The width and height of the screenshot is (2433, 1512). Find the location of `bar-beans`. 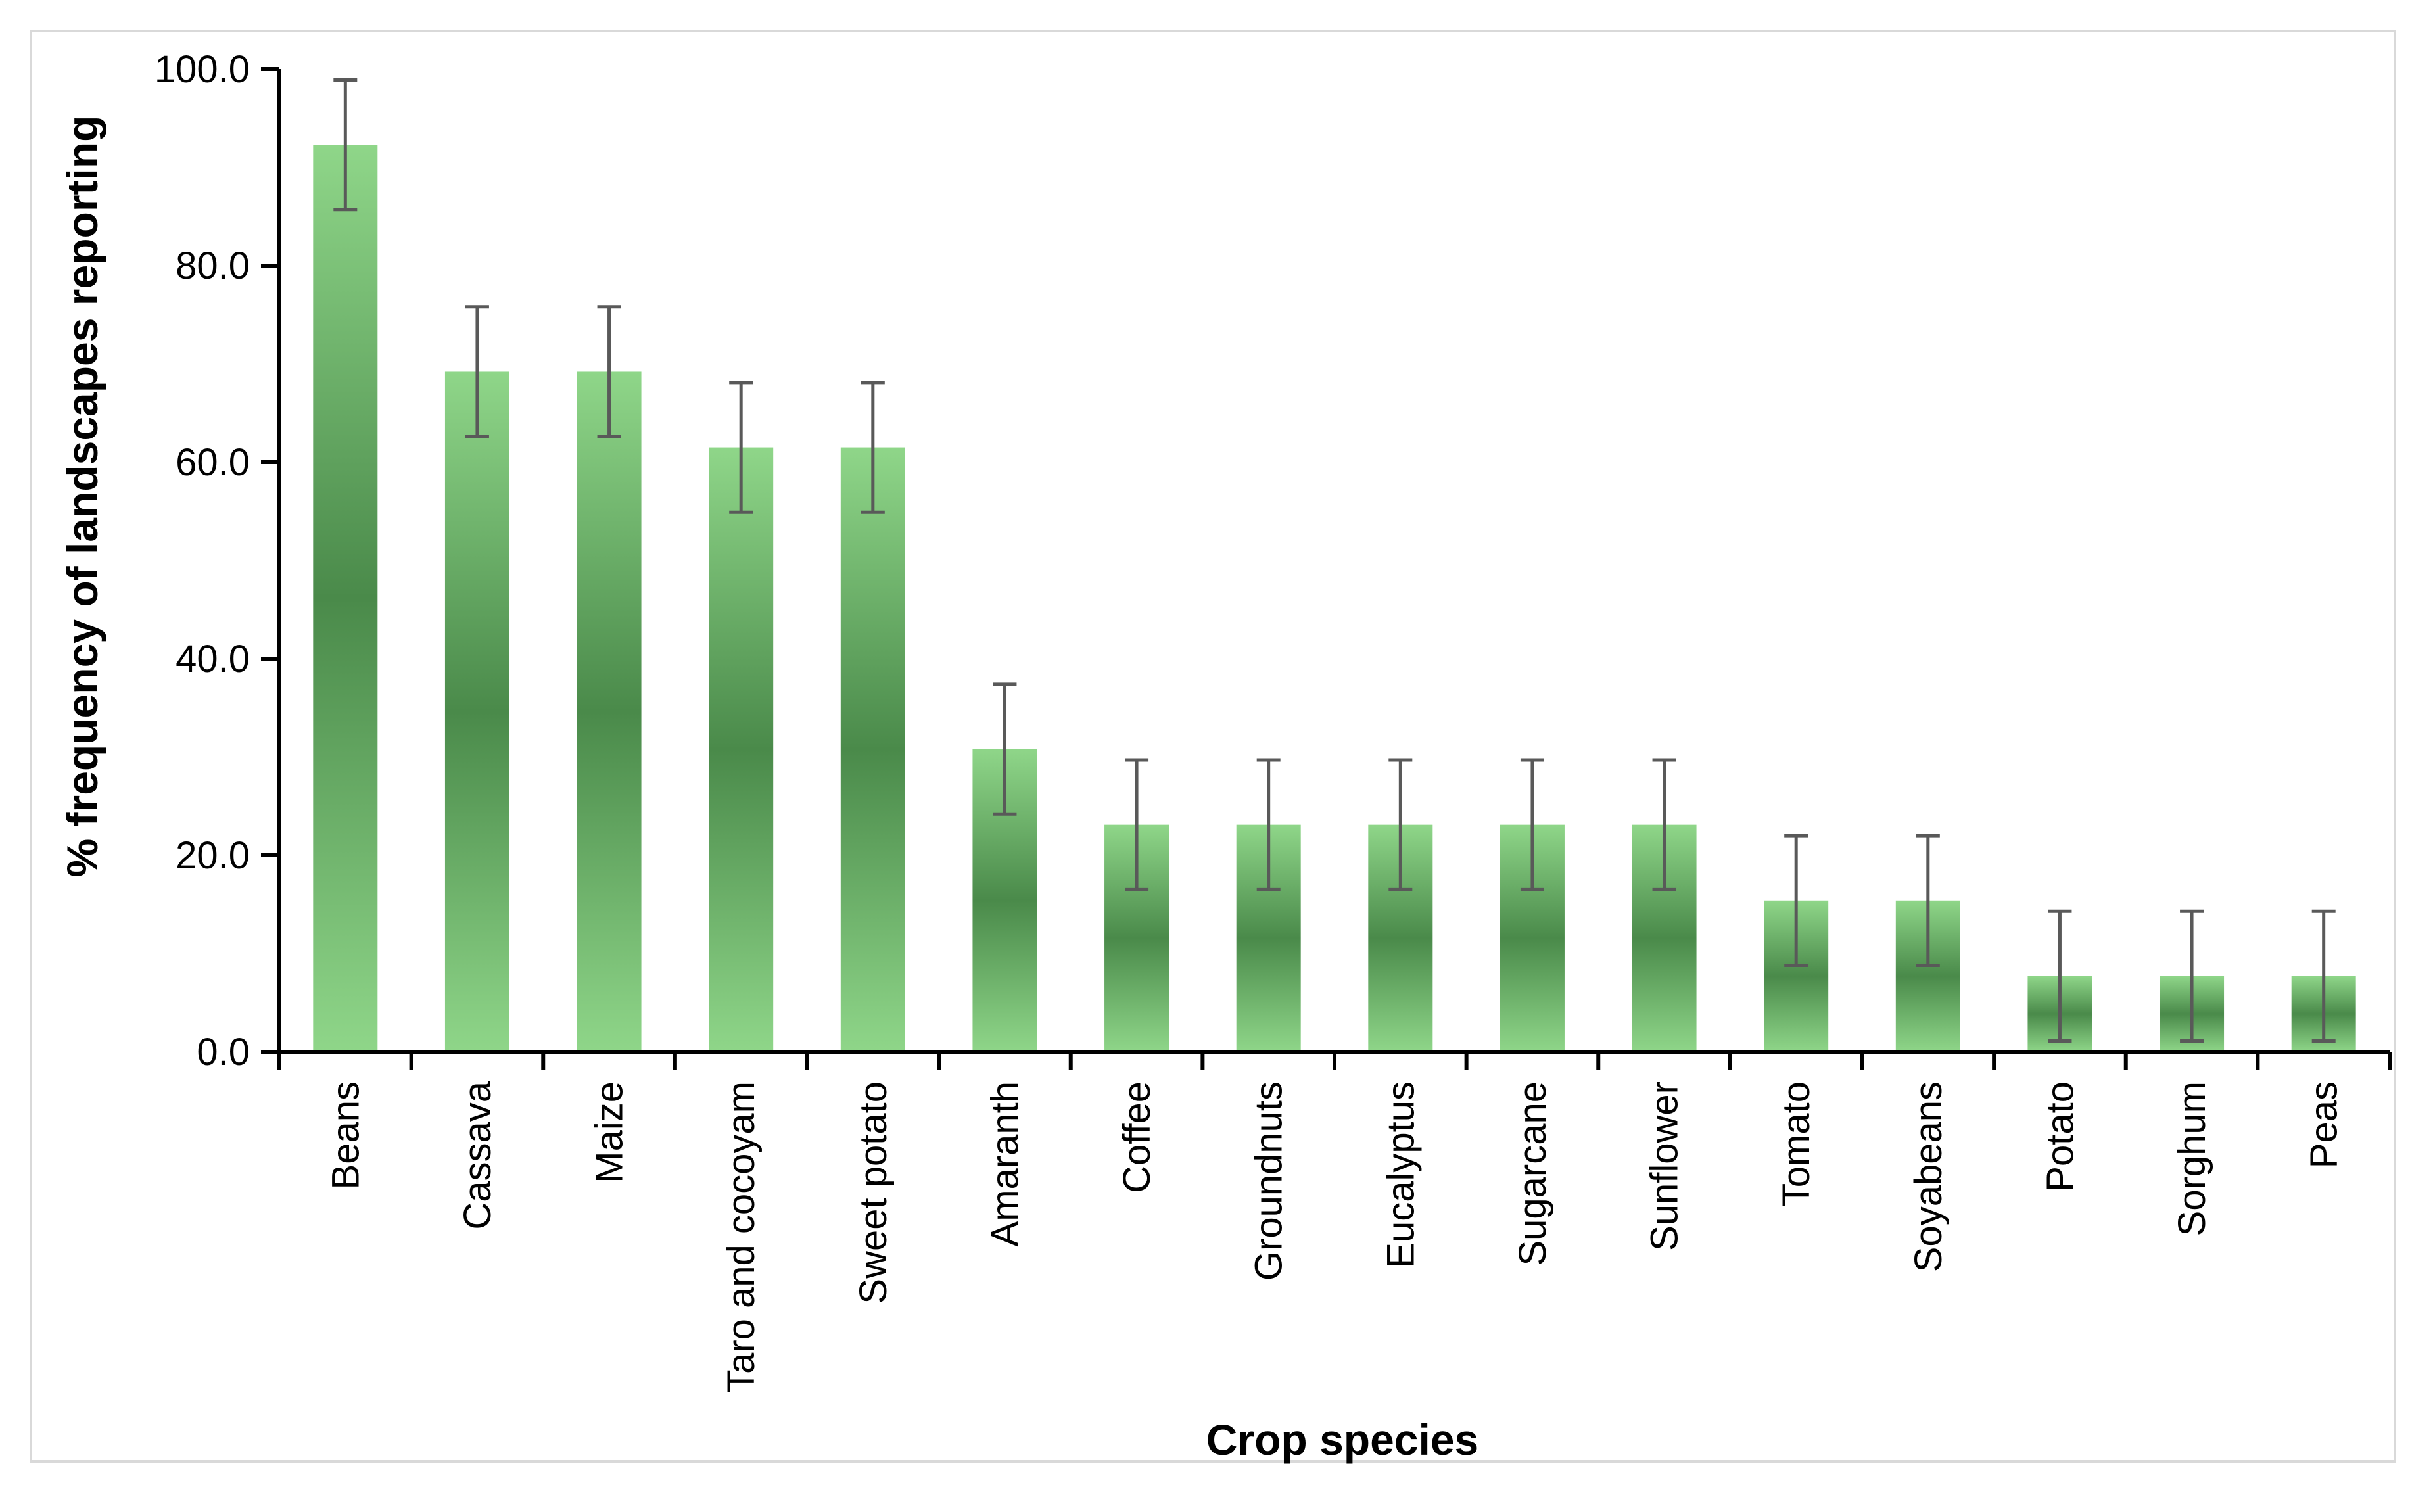

bar-beans is located at coordinates (346, 598).